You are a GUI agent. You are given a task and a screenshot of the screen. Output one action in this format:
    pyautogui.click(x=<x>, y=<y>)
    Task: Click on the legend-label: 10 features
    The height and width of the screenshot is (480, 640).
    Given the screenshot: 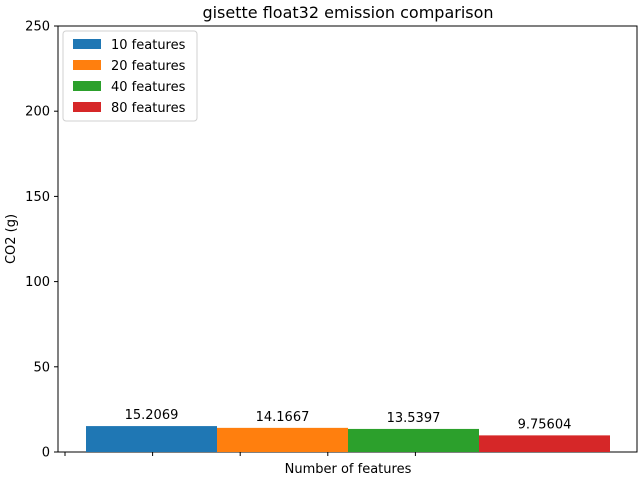 What is the action you would take?
    pyautogui.click(x=148, y=45)
    